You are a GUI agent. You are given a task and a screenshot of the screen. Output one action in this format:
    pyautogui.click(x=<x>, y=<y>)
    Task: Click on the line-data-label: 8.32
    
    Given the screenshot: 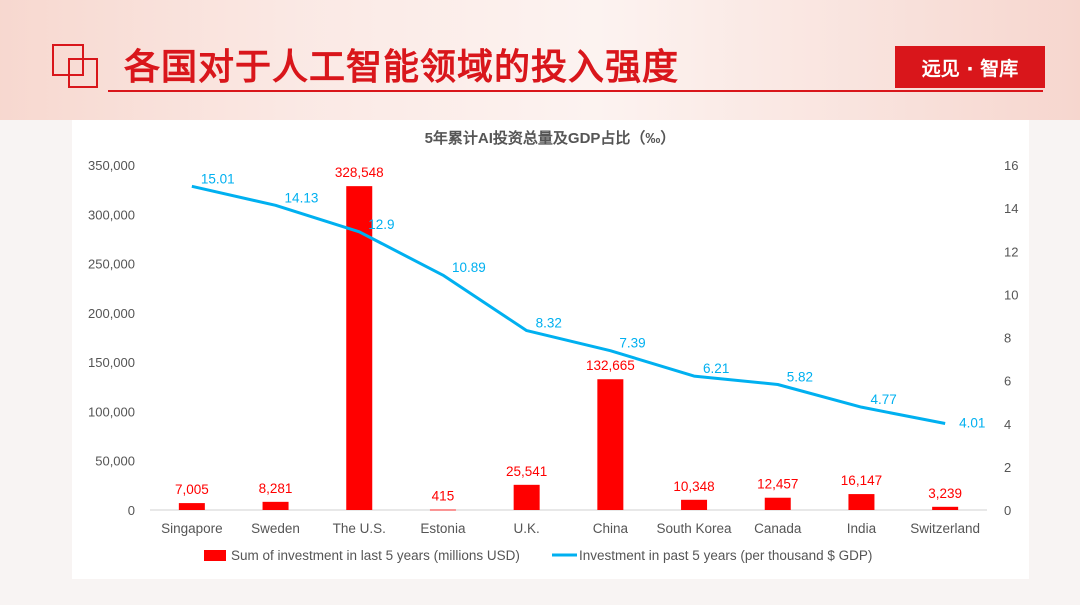 What is the action you would take?
    pyautogui.click(x=549, y=323)
    